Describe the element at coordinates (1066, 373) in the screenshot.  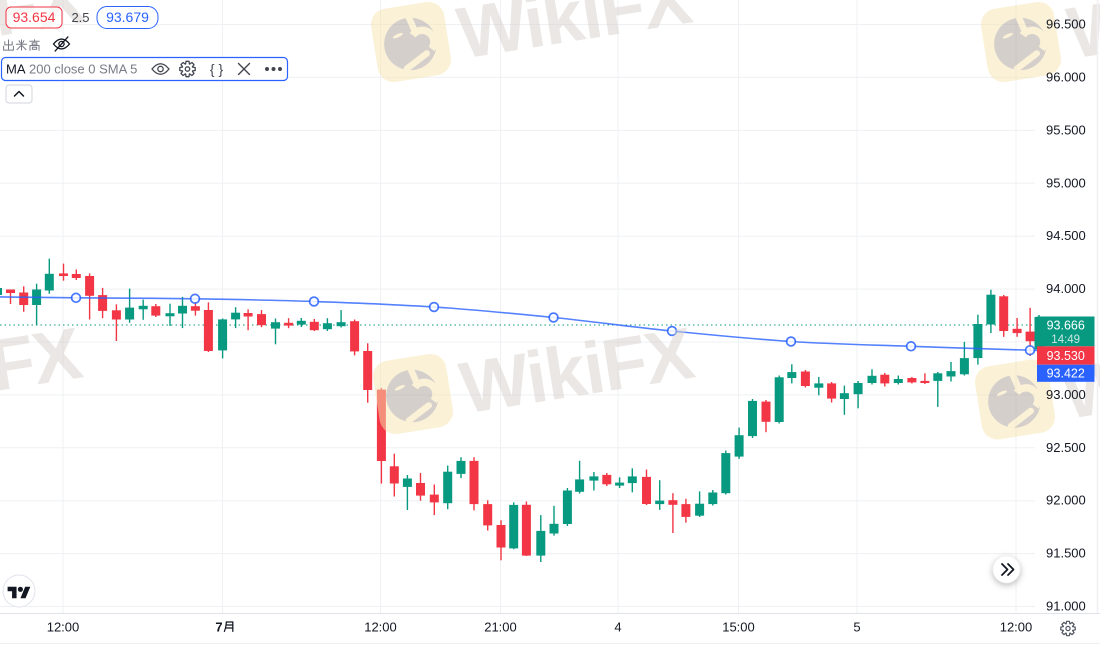
I see `svg-text: 93.422` at that location.